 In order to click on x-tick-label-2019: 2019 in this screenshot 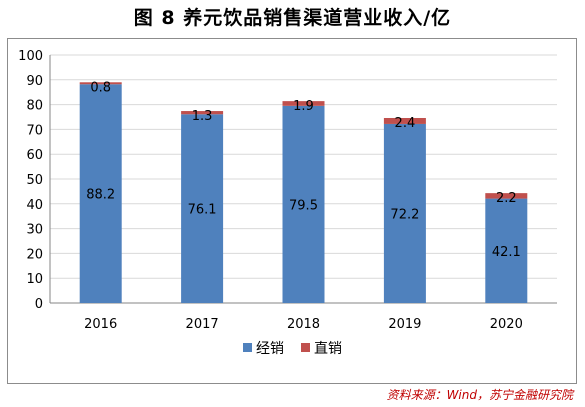, I will do `click(404, 324)`.